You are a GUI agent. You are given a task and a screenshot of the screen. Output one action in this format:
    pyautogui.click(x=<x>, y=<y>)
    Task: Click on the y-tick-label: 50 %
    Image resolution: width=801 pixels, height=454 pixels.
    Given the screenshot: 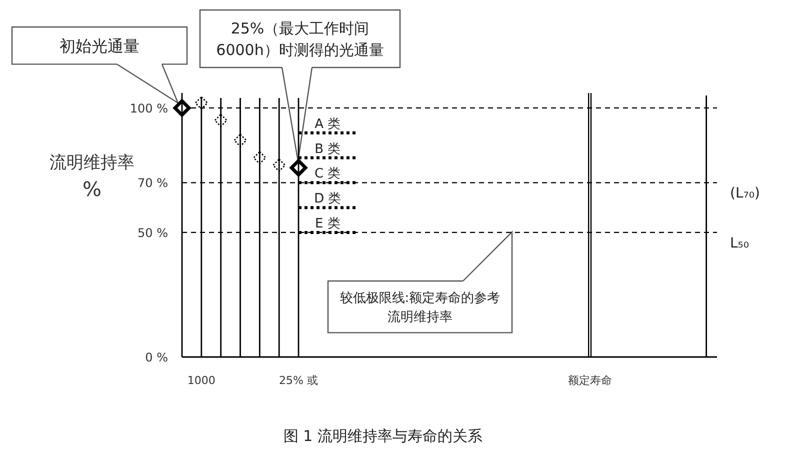 What is the action you would take?
    pyautogui.click(x=153, y=233)
    